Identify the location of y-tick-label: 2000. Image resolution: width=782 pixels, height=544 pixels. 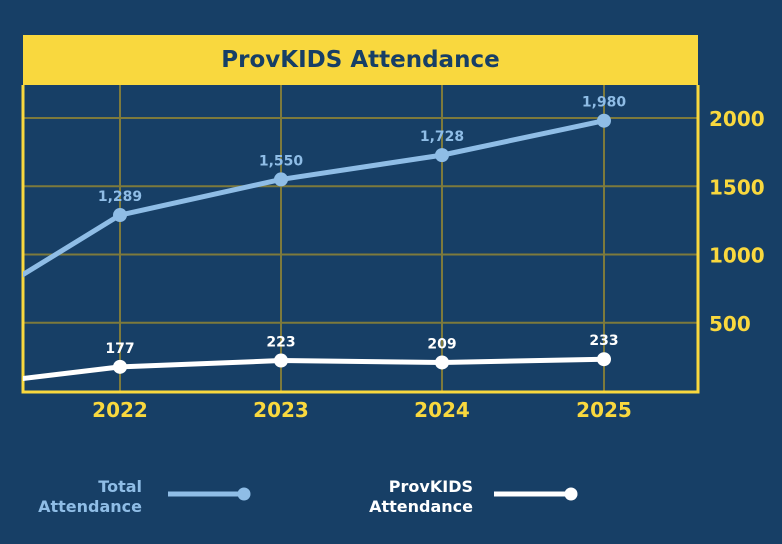
(737, 119).